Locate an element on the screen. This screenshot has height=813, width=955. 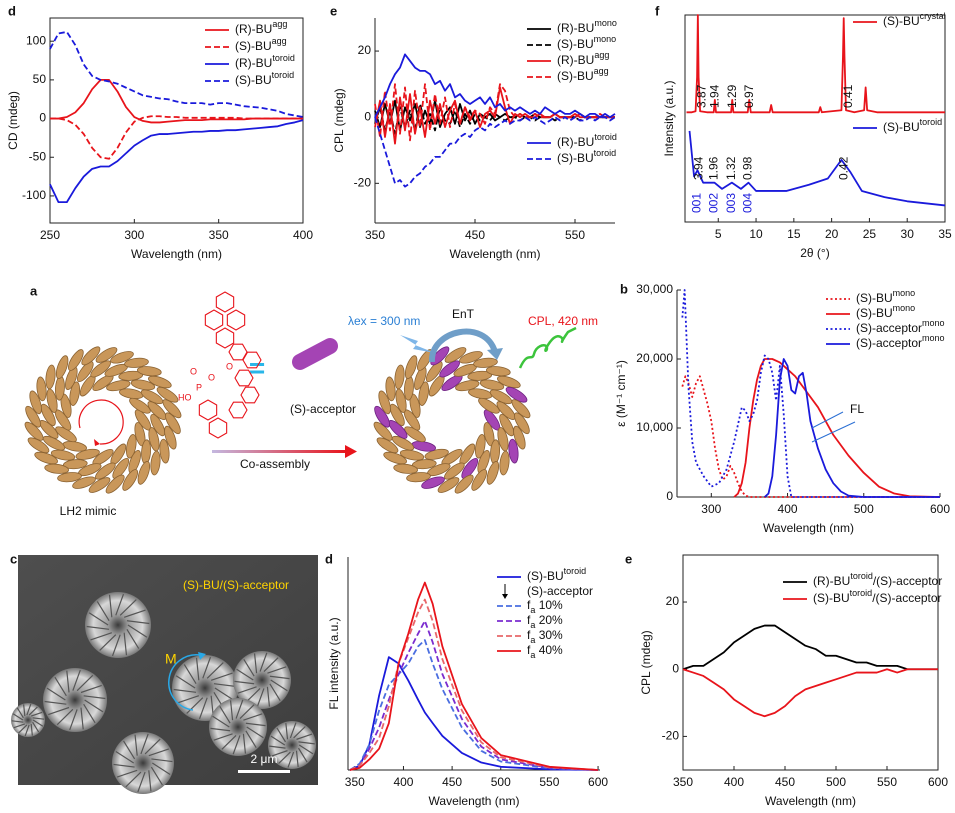
legend-text: /(S)-acceptor is located at coordinates (906, 598).